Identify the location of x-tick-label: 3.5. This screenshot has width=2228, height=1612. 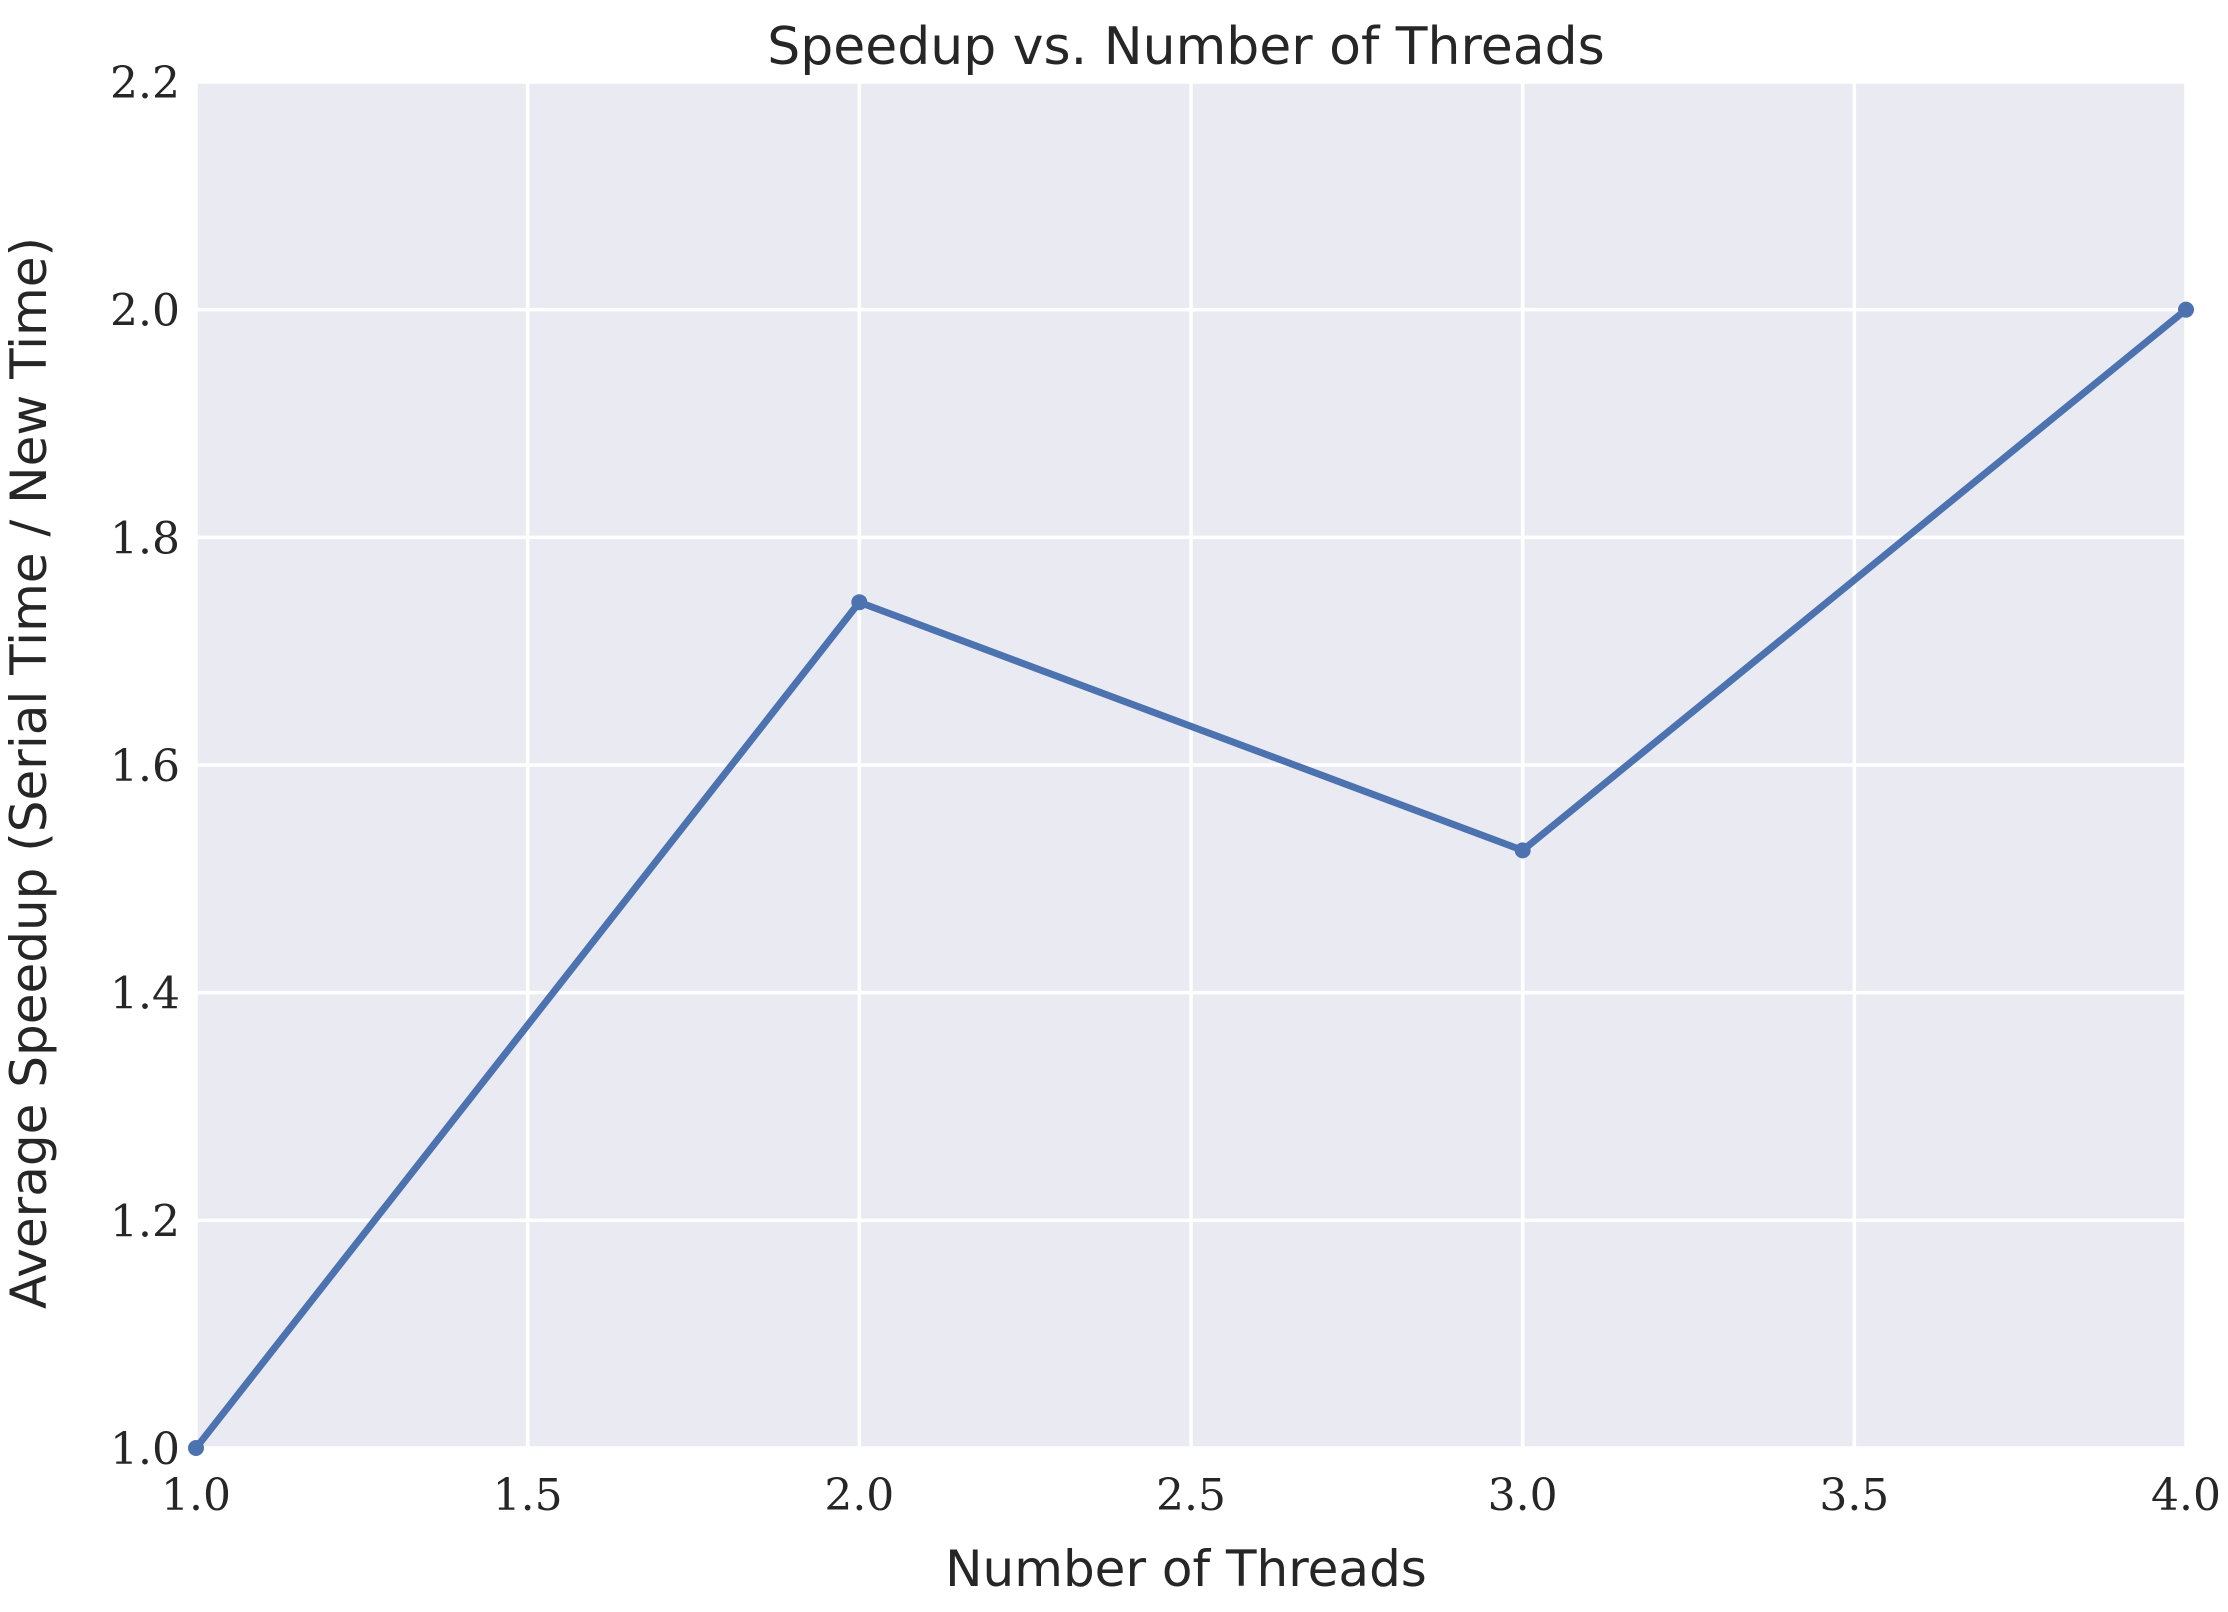
(1854, 1495).